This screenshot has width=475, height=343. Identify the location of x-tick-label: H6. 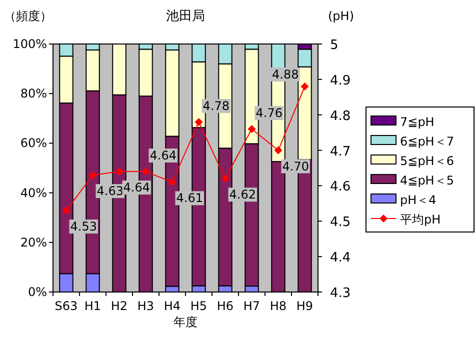
(225, 306).